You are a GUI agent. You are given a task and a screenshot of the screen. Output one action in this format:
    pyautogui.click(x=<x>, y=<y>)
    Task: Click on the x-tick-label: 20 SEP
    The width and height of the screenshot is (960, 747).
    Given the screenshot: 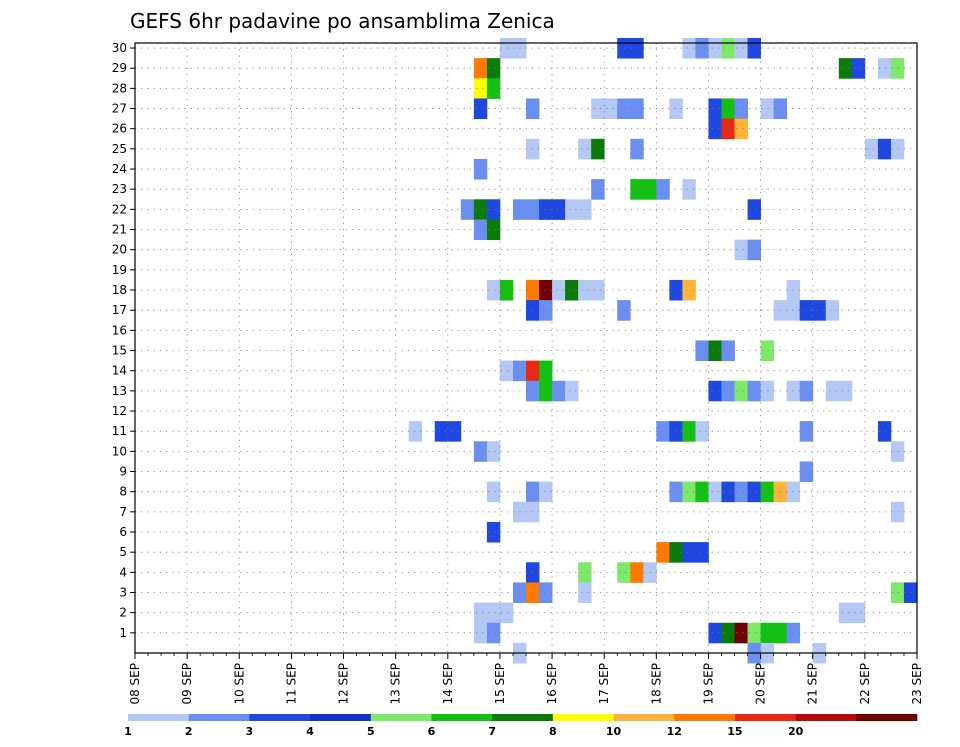 What is the action you would take?
    pyautogui.click(x=761, y=684)
    